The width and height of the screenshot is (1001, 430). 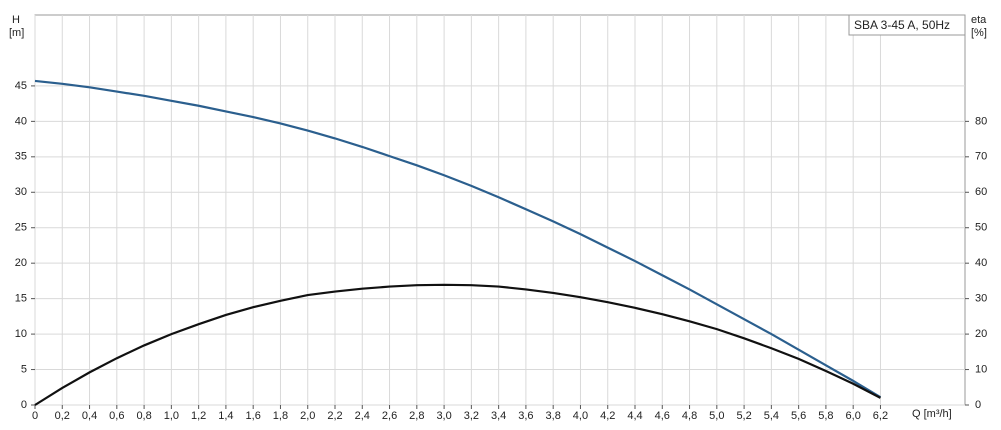 I want to click on x-tick-label: 0,6, so click(x=116, y=416).